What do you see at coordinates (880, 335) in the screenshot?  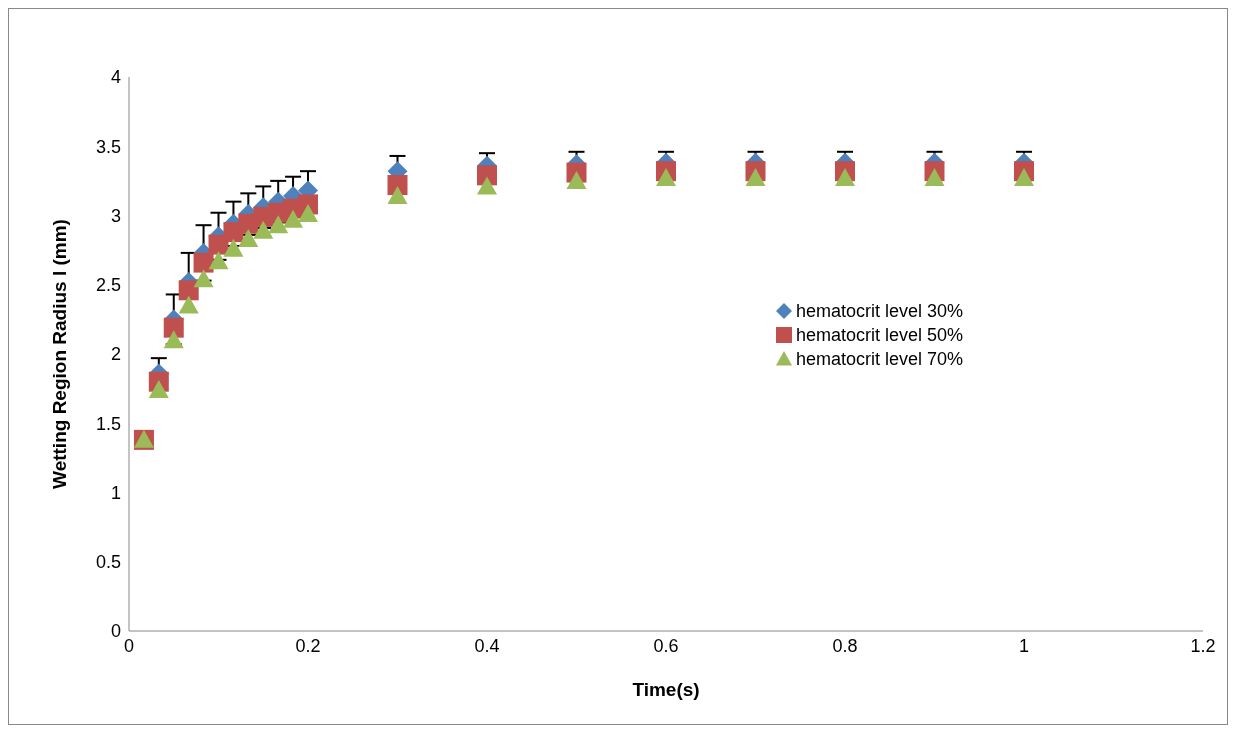 I see `legend-label: hematocrit level 50%` at bounding box center [880, 335].